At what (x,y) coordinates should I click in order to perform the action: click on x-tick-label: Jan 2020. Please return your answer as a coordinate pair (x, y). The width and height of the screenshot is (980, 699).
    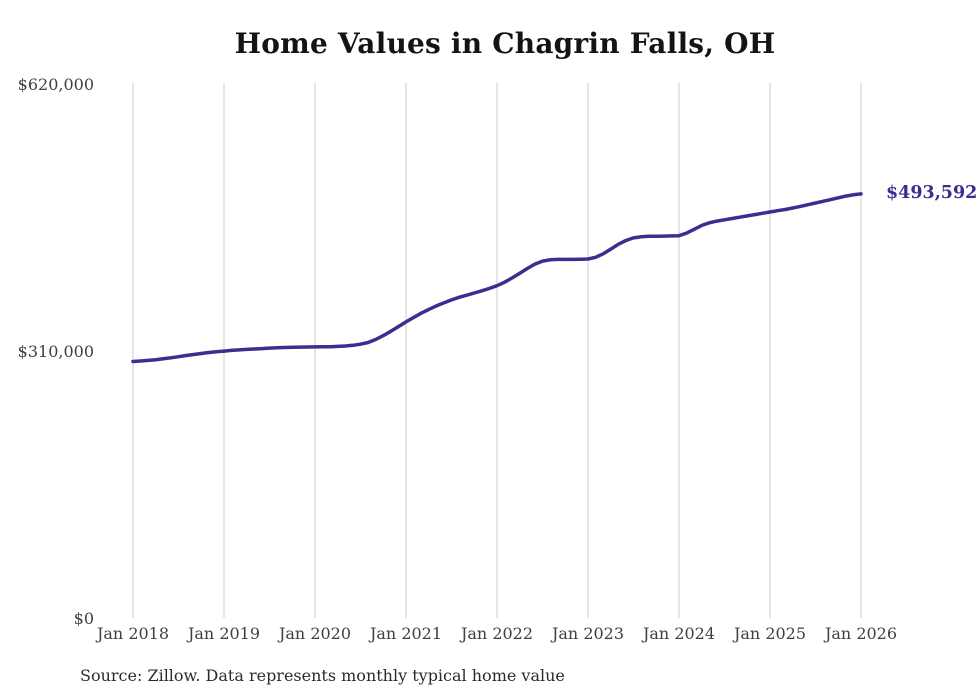
    Looking at the image, I should click on (315, 633).